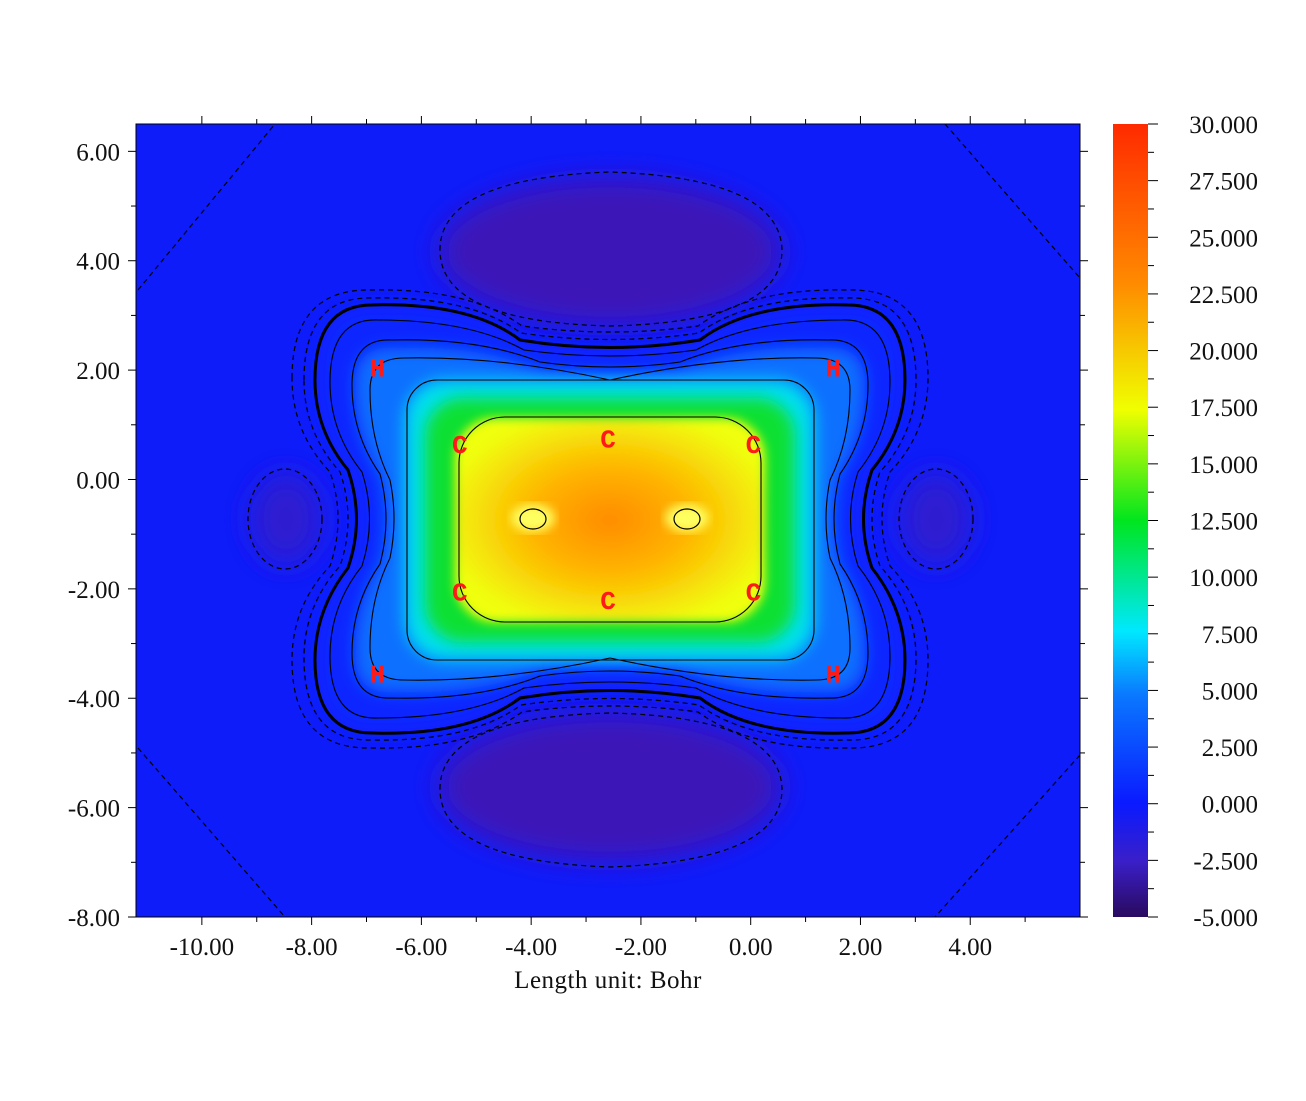 Image resolution: width=1306 pixels, height=1101 pixels. I want to click on colorbar-tick-label: 5.000, so click(1230, 691).